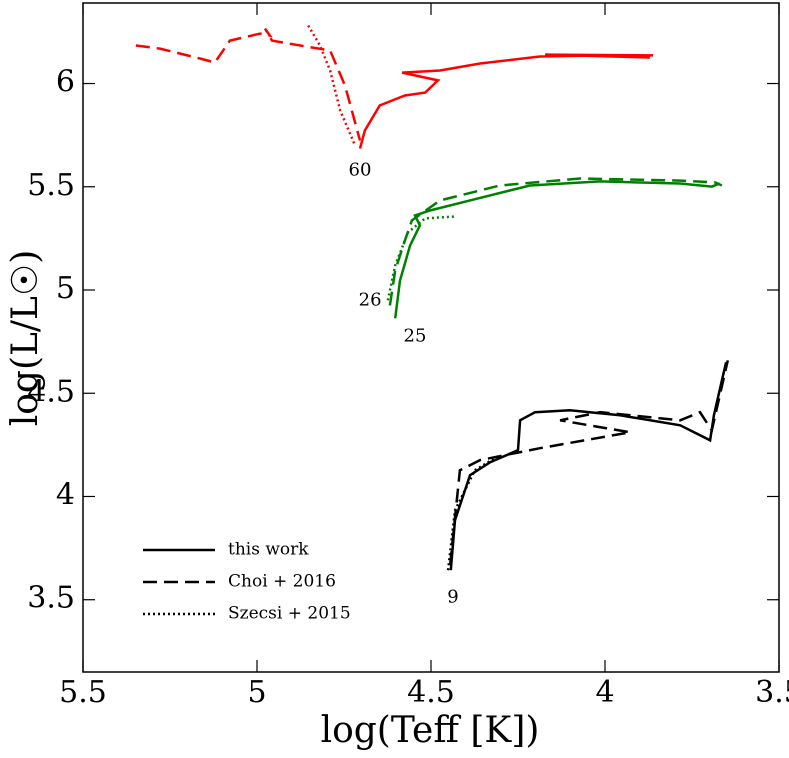  I want to click on mass-label: 9, so click(452, 596).